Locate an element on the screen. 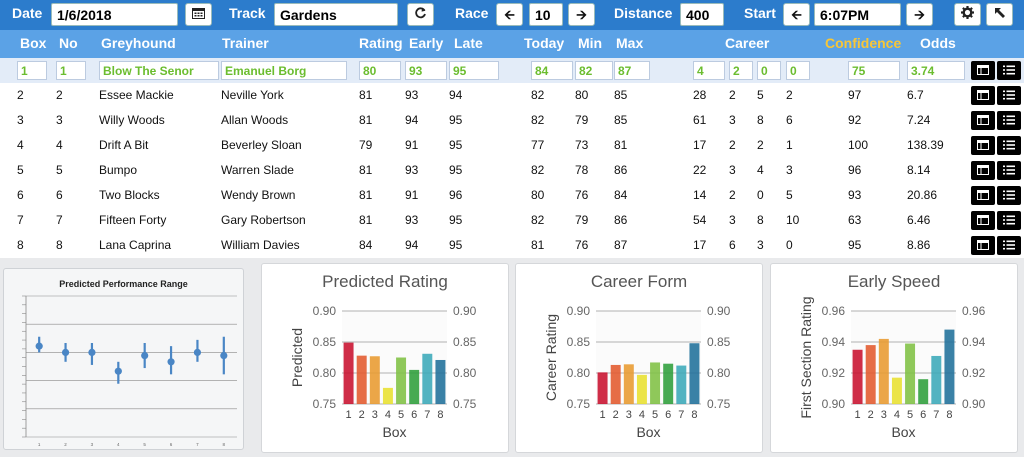 The width and height of the screenshot is (1024, 457). cell-c4: 0 is located at coordinates (798, 70).